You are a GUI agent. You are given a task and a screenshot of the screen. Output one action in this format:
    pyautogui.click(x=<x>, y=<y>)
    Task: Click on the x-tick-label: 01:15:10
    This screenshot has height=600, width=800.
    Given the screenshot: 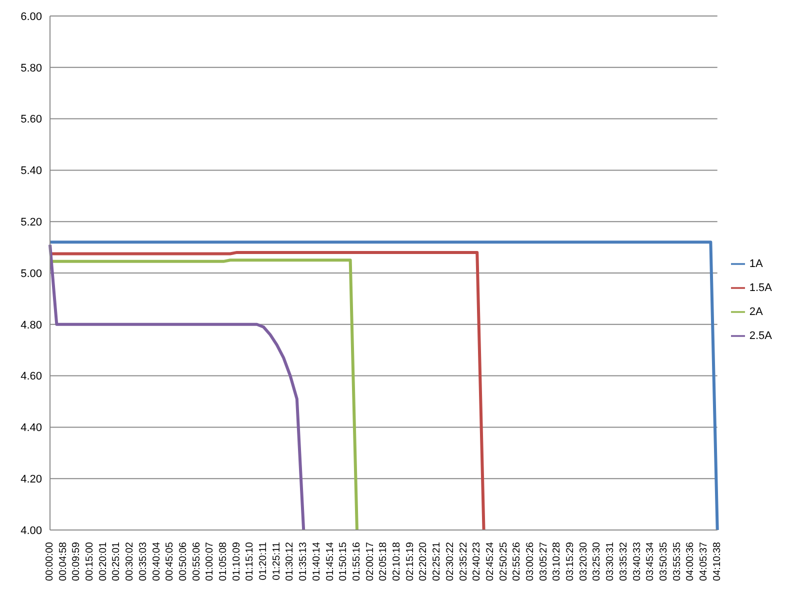 What is the action you would take?
    pyautogui.click(x=250, y=561)
    